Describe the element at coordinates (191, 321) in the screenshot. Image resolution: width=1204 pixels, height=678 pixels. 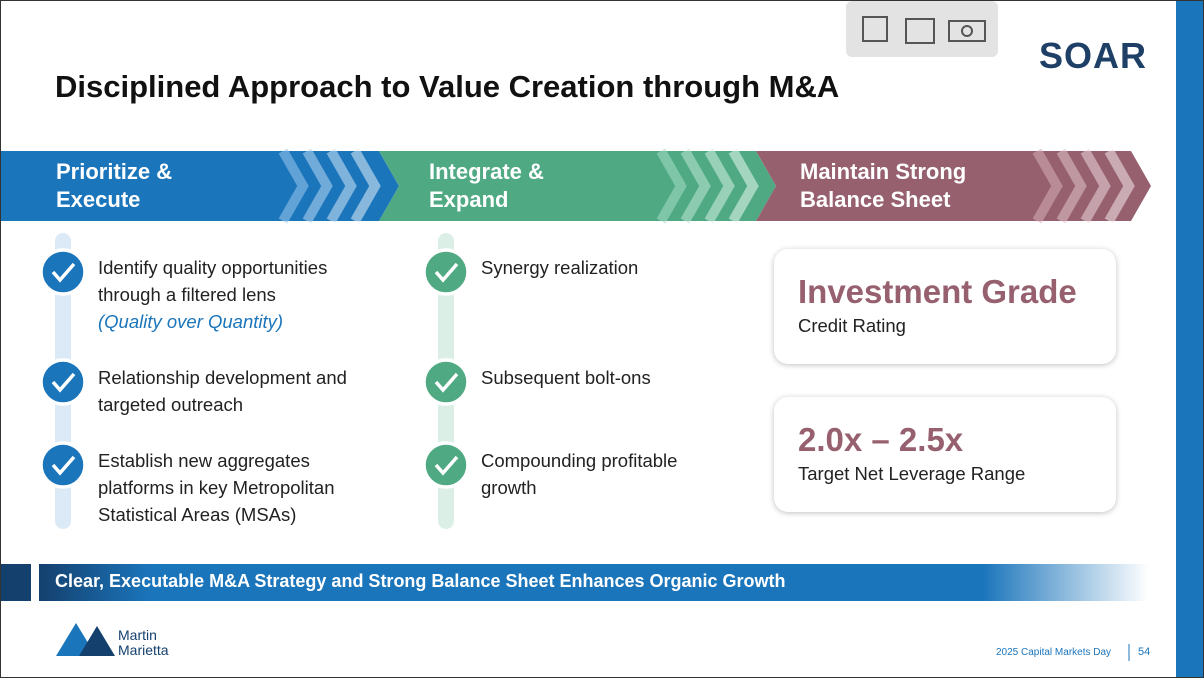
I see `item-note: (Quality over Quantity)` at that location.